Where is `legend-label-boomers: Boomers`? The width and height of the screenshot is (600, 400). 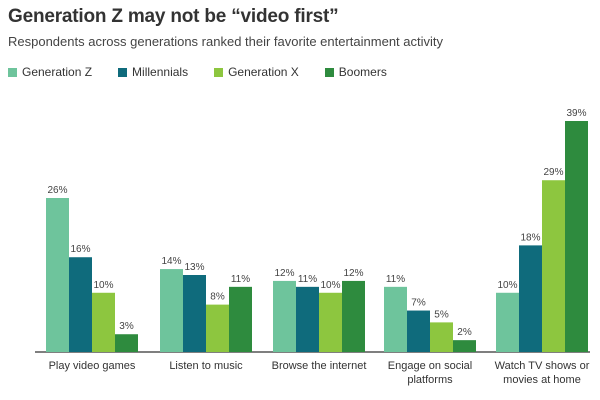 legend-label-boomers: Boomers is located at coordinates (362, 72).